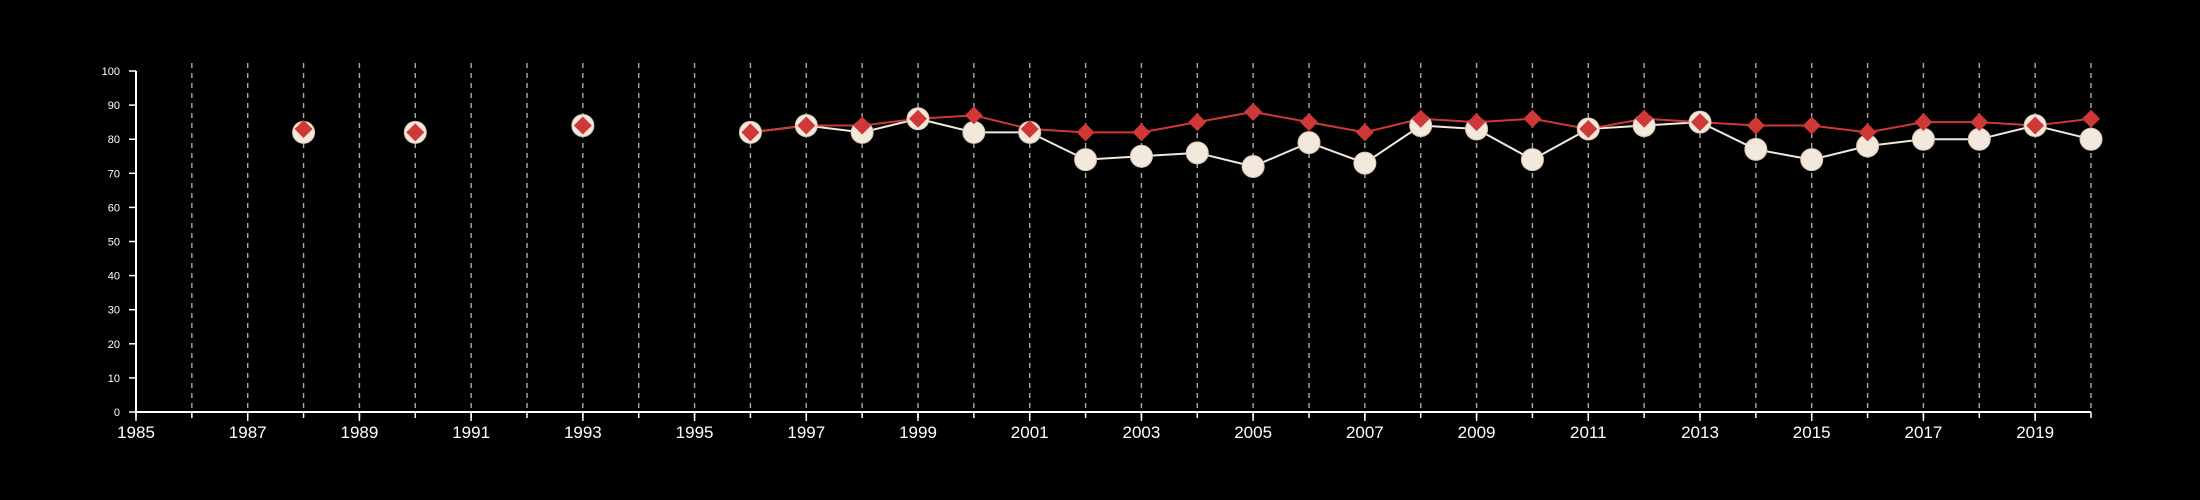 The height and width of the screenshot is (500, 2200). What do you see at coordinates (583, 432) in the screenshot?
I see `x-tick-label-1993: 1993` at bounding box center [583, 432].